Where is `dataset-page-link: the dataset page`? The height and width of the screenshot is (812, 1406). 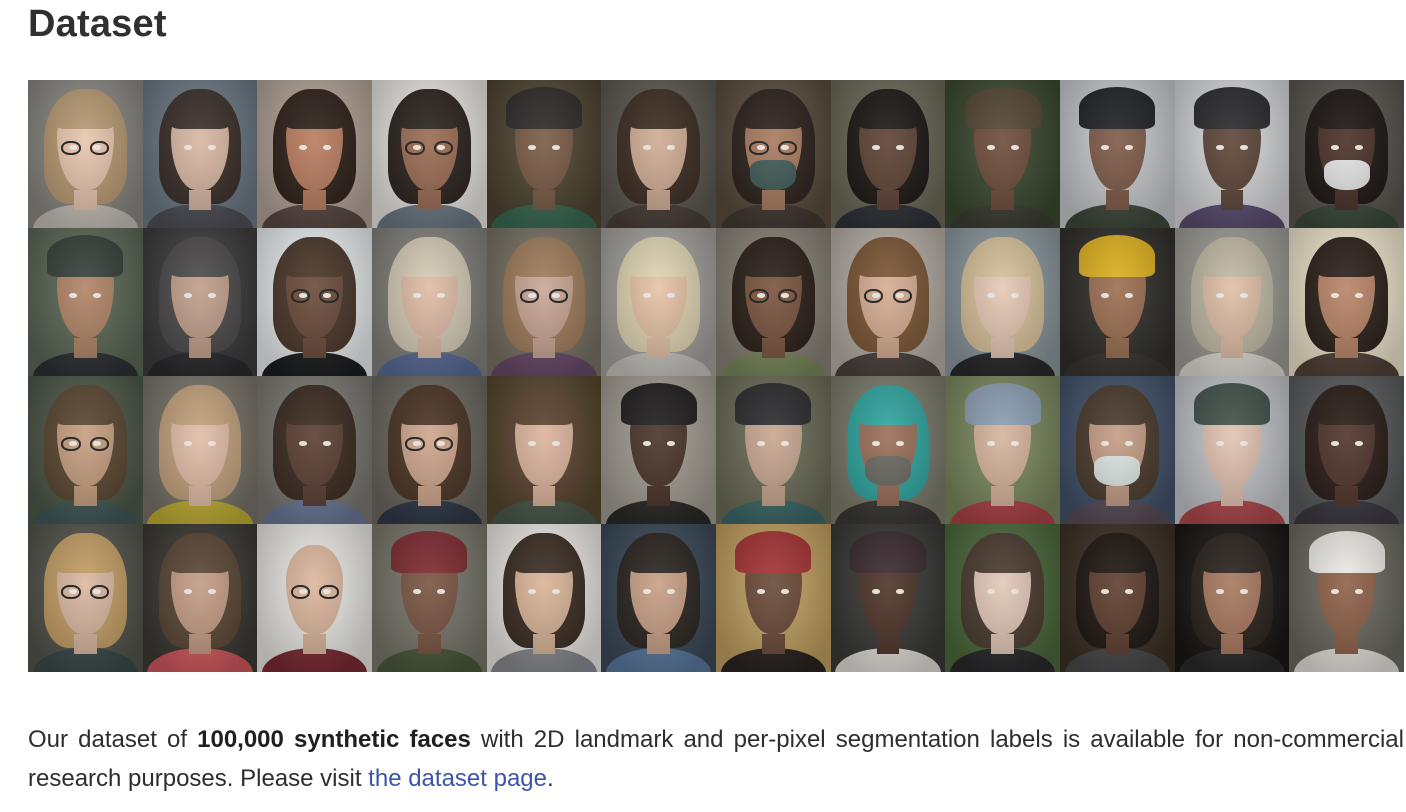 dataset-page-link: the dataset page is located at coordinates (457, 778).